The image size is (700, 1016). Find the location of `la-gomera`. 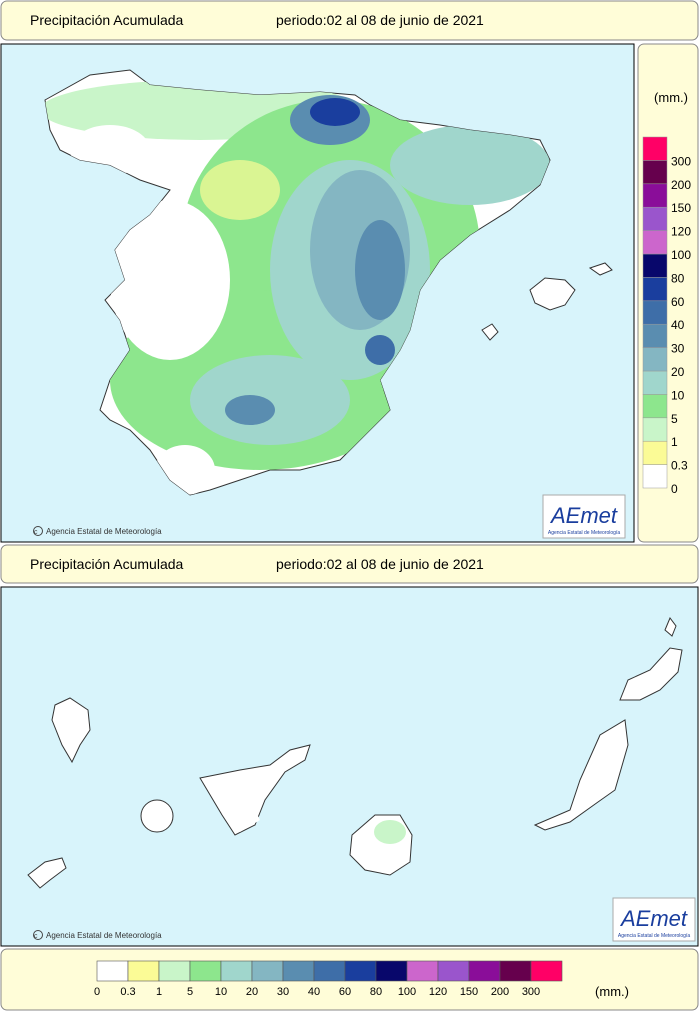

la-gomera is located at coordinates (157, 816).